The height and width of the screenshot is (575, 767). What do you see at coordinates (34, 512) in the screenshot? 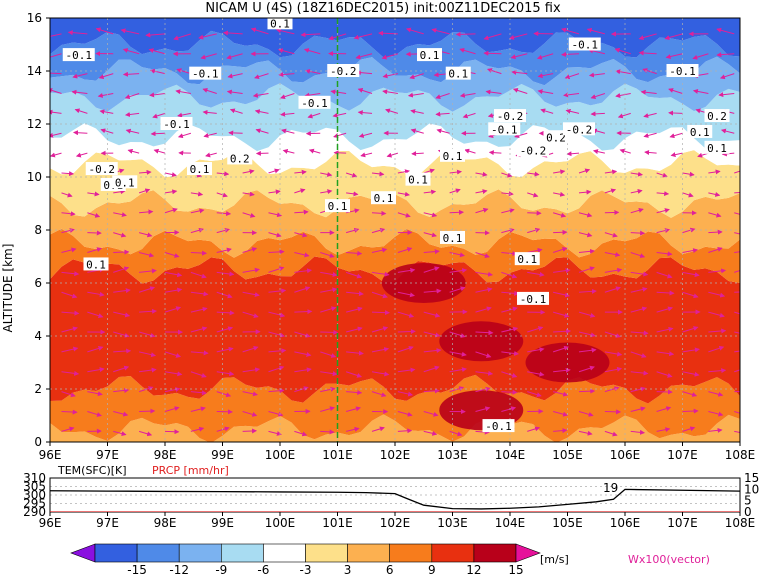
I see `surface-left-tick-label: 290` at bounding box center [34, 512].